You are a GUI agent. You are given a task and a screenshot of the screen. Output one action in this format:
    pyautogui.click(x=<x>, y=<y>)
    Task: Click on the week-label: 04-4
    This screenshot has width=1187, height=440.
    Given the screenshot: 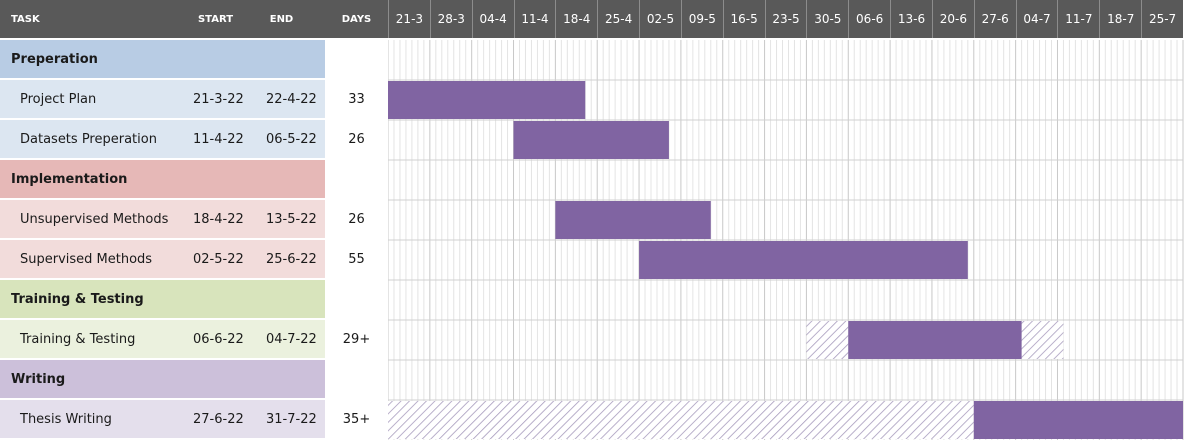 What is the action you would take?
    pyautogui.click(x=492, y=19)
    